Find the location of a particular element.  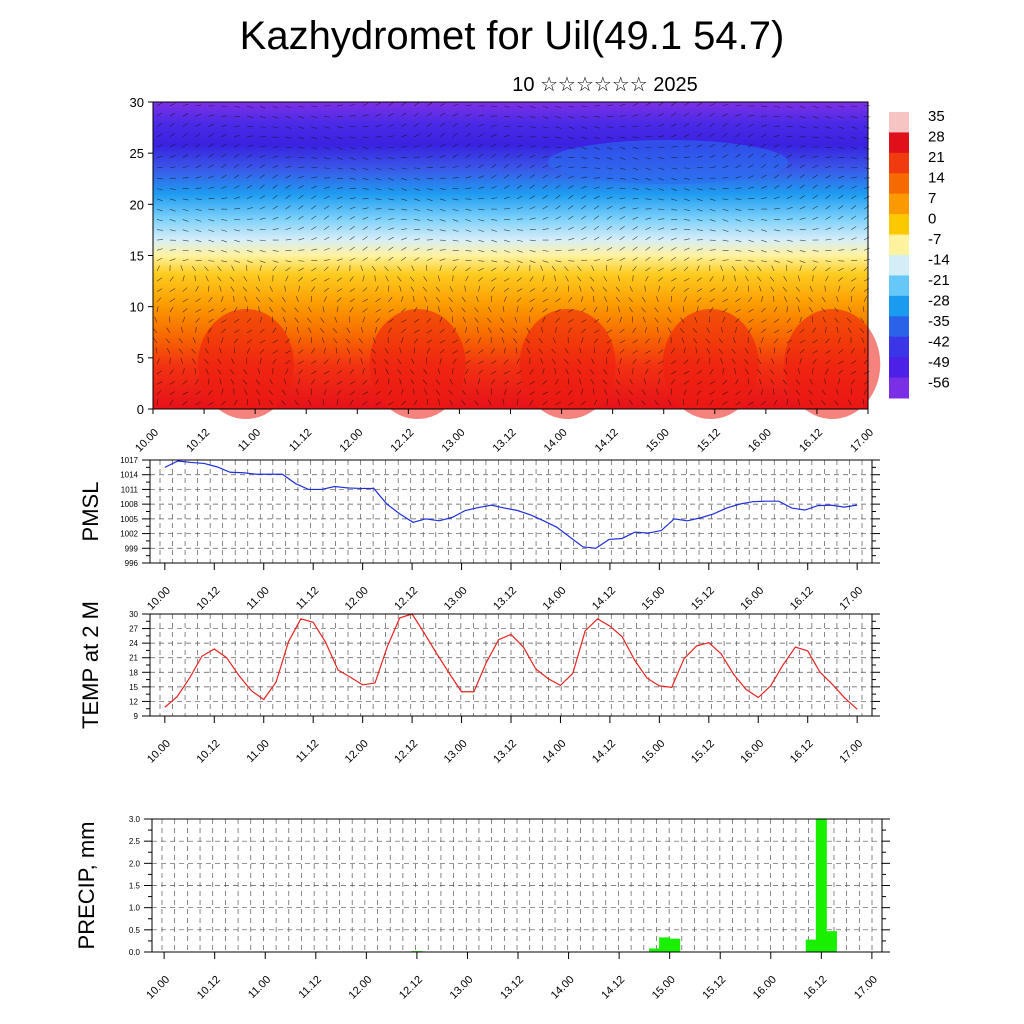

x-tick-label: 12.00 is located at coordinates (357, 599).